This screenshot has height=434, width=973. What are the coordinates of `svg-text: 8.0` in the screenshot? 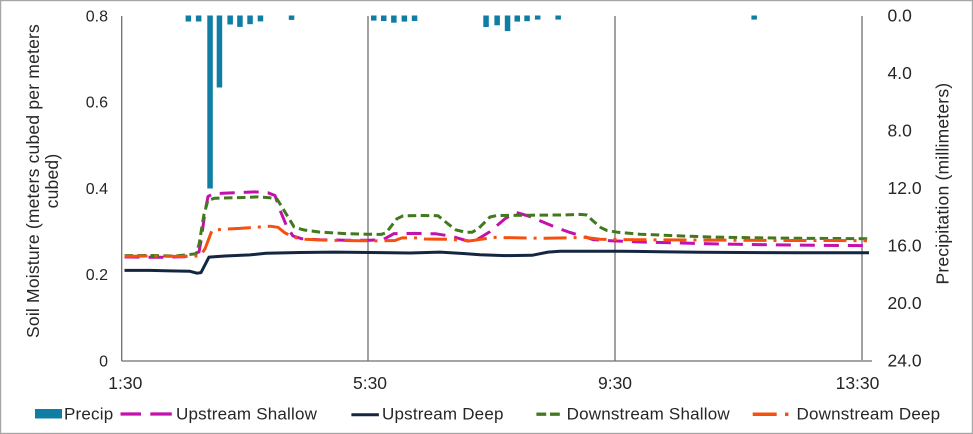 It's located at (900, 131).